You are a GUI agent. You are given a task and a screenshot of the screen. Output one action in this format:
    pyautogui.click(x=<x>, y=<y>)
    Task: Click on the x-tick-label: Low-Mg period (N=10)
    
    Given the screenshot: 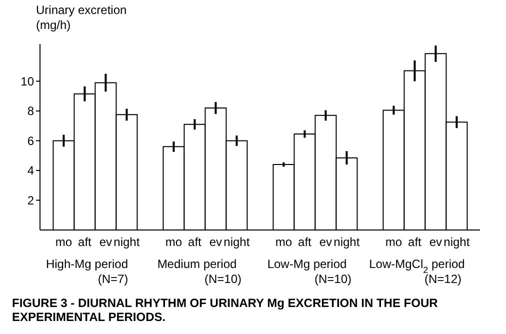 What is the action you would take?
    pyautogui.click(x=309, y=271)
    